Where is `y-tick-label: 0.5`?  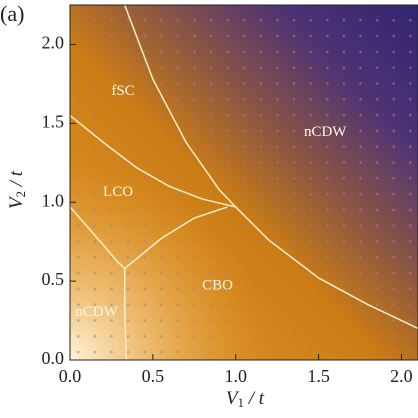
y-tick-label: 0.5 is located at coordinates (53, 279).